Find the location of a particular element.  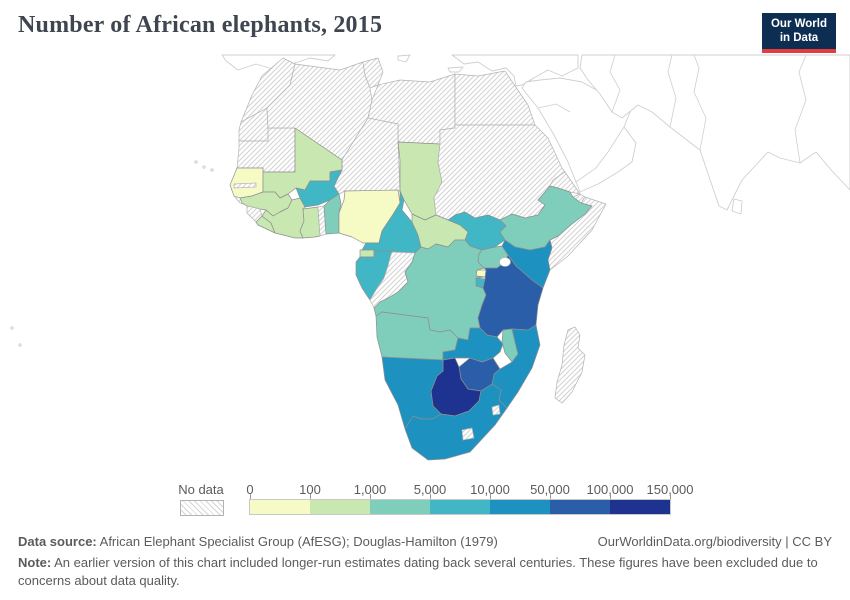

note-label: Note: is located at coordinates (35, 563).